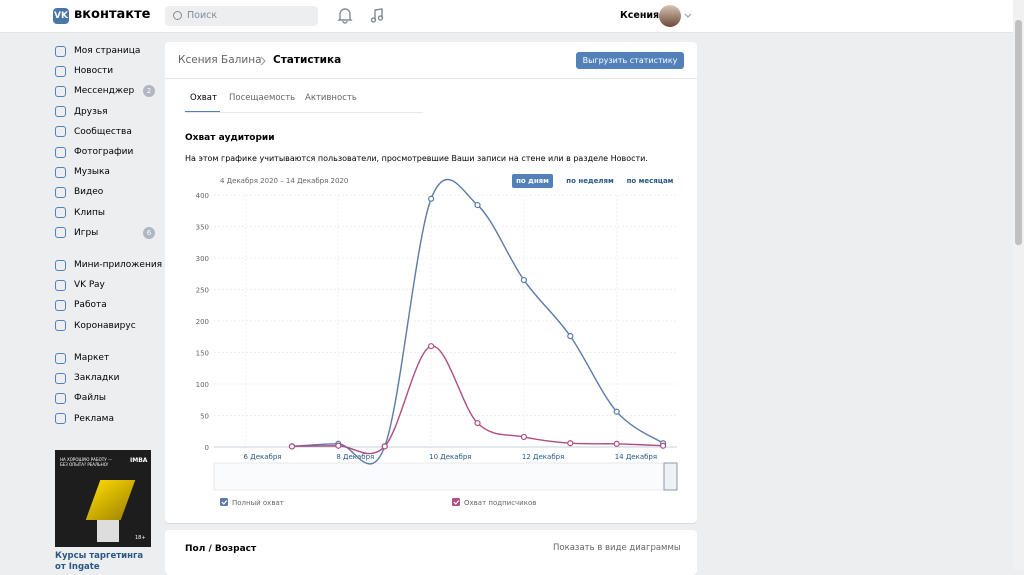  I want to click on tabs-border, so click(304, 112).